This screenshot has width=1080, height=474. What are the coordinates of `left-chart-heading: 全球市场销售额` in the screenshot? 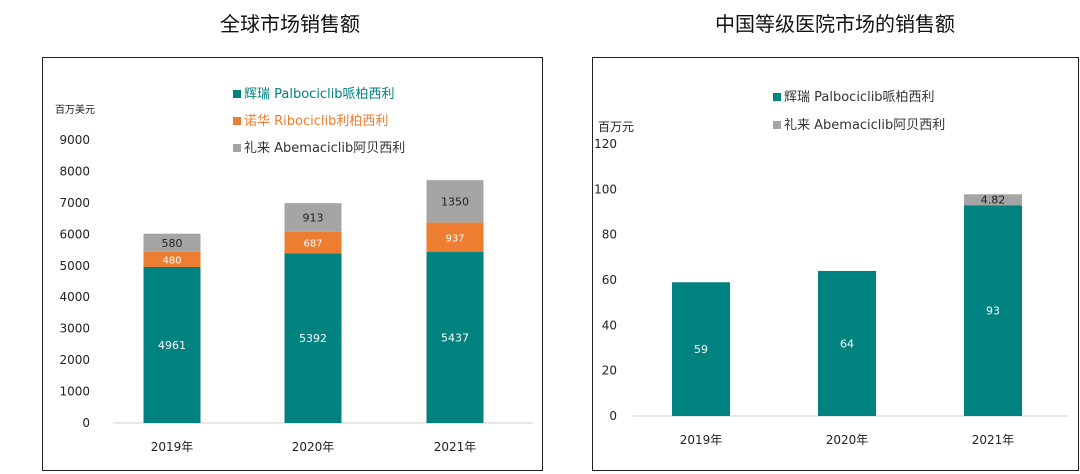 It's located at (290, 24).